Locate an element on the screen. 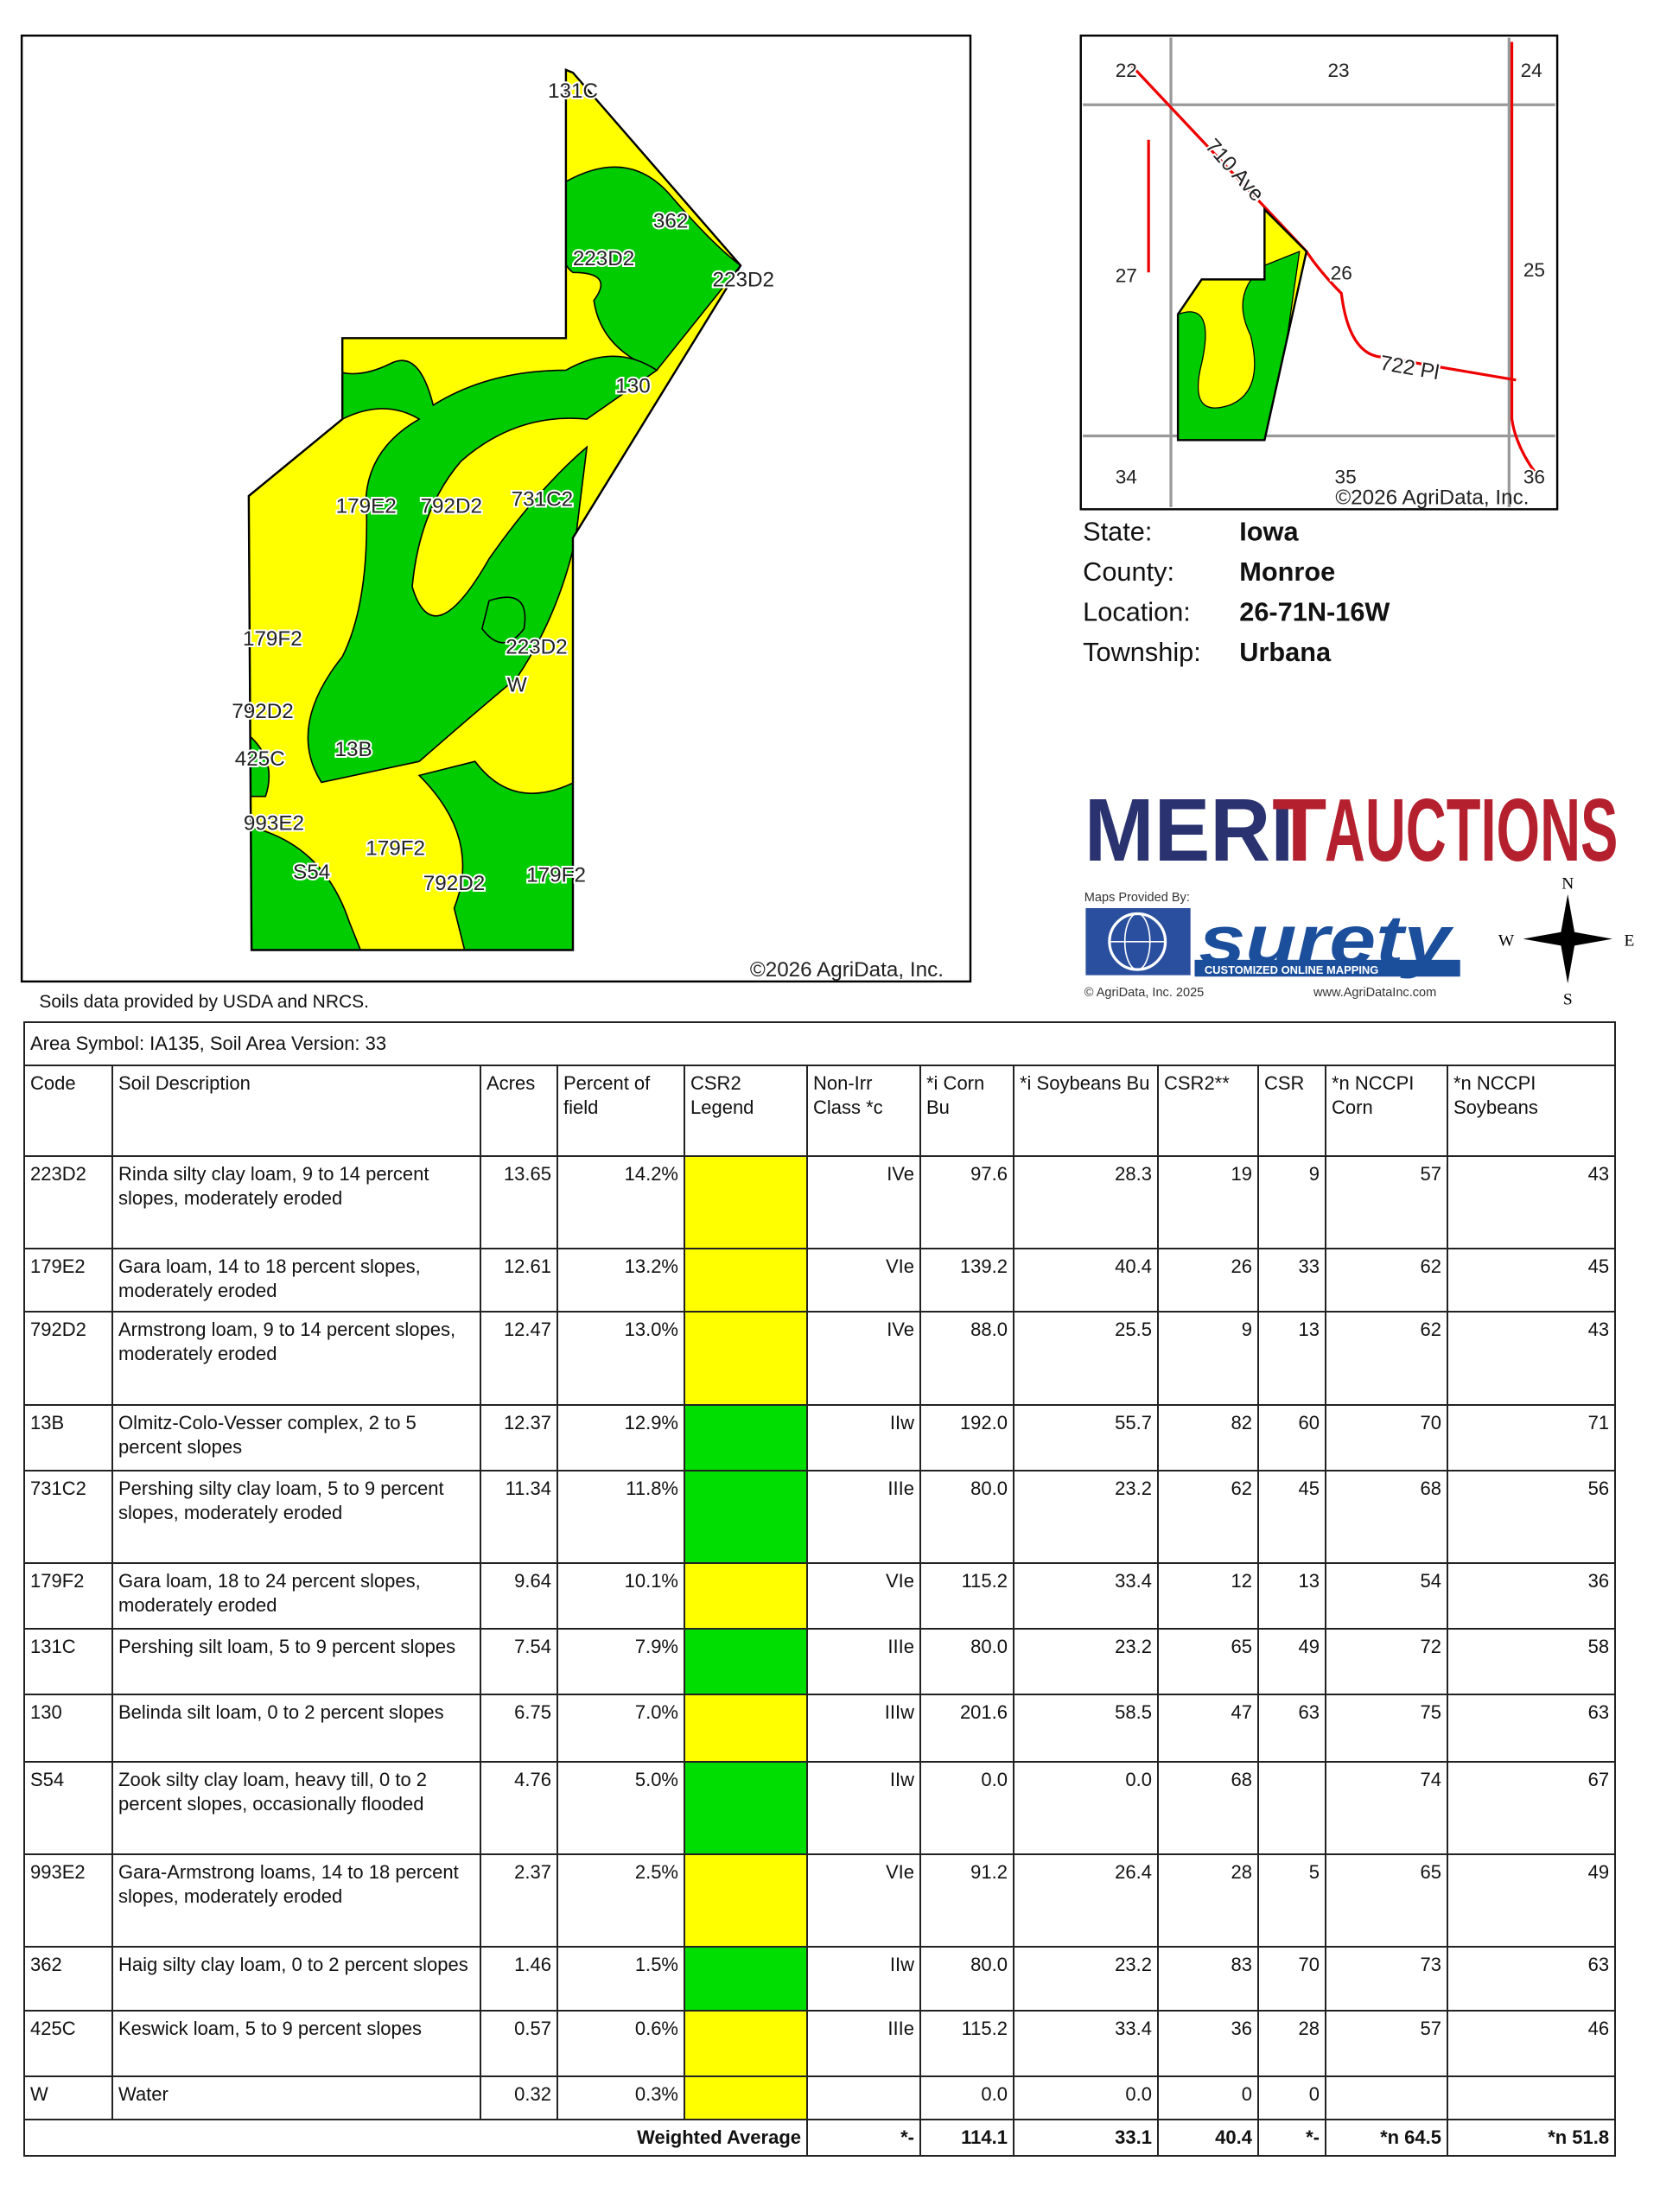 The image size is (1660, 2212). section-number: 36 is located at coordinates (1534, 477).